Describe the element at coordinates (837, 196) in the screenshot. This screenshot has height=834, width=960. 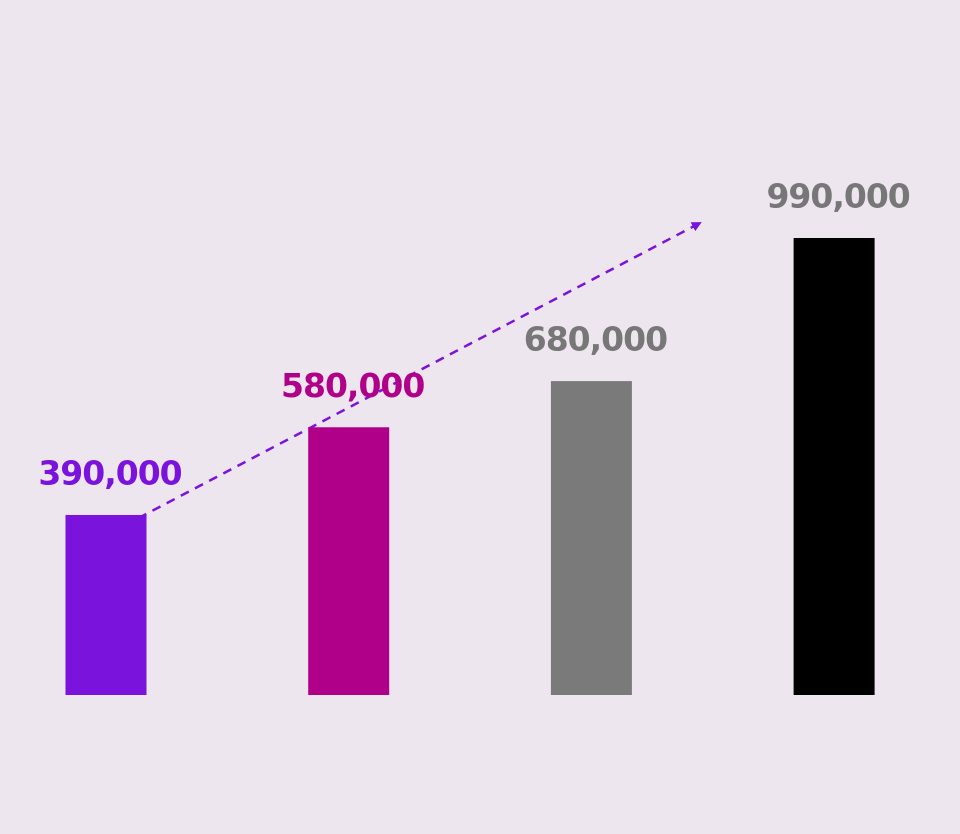
I see `value-label: 990,000` at that location.